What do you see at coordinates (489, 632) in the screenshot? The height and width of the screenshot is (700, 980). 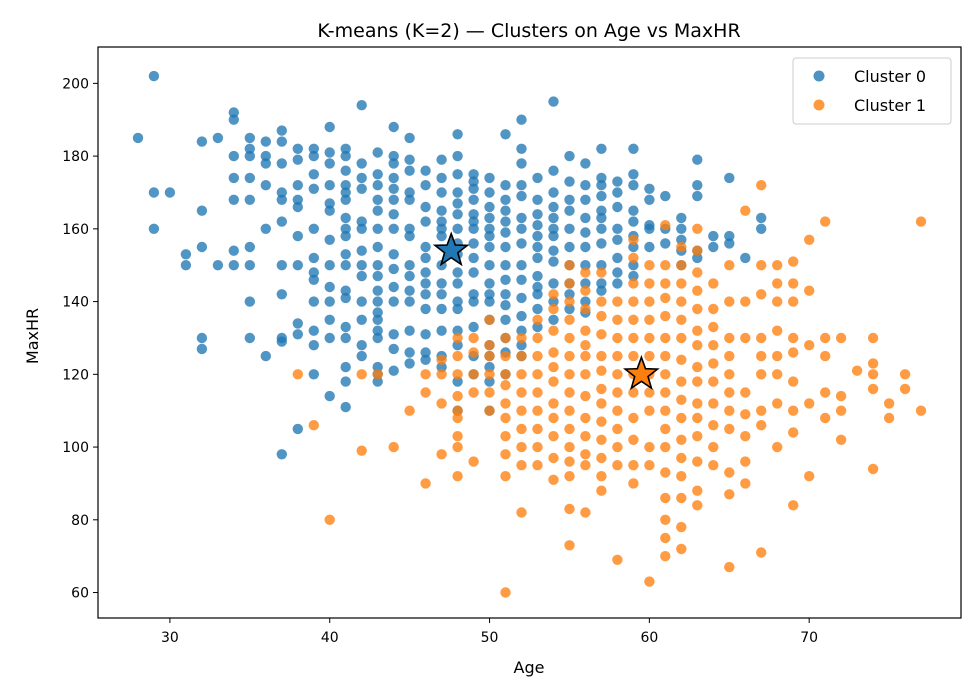 I see `x-axis: 30 40 50 60 70` at bounding box center [489, 632].